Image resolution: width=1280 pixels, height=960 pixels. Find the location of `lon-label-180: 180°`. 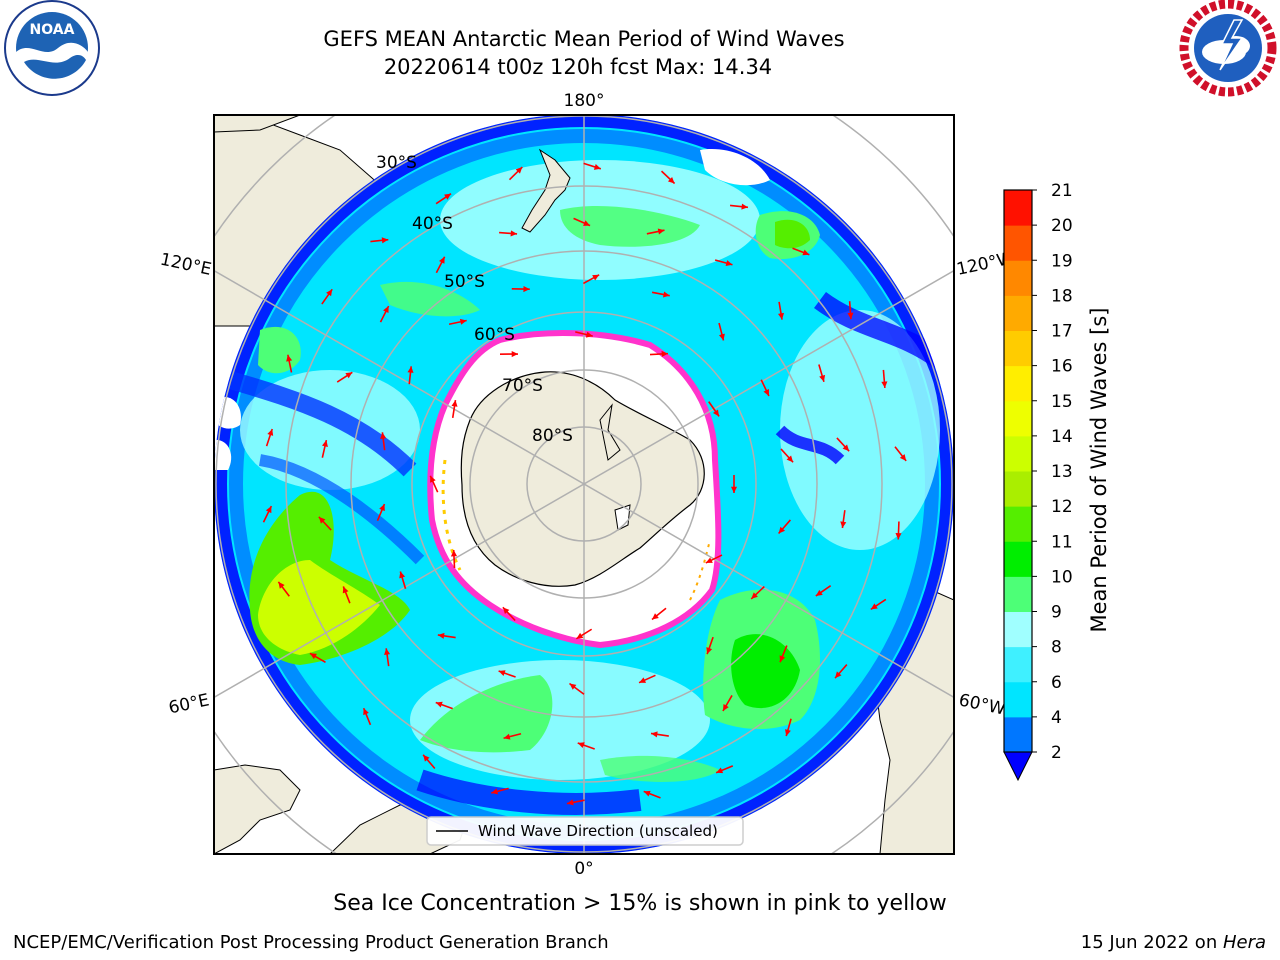

lon-label-180: 180° is located at coordinates (584, 101).